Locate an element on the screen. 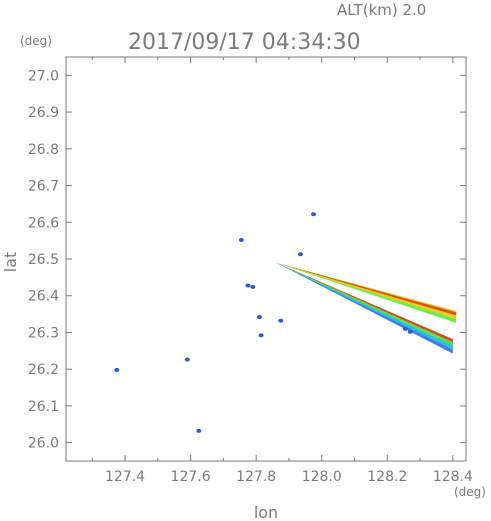  x-tick-label: 127.8 is located at coordinates (256, 477).